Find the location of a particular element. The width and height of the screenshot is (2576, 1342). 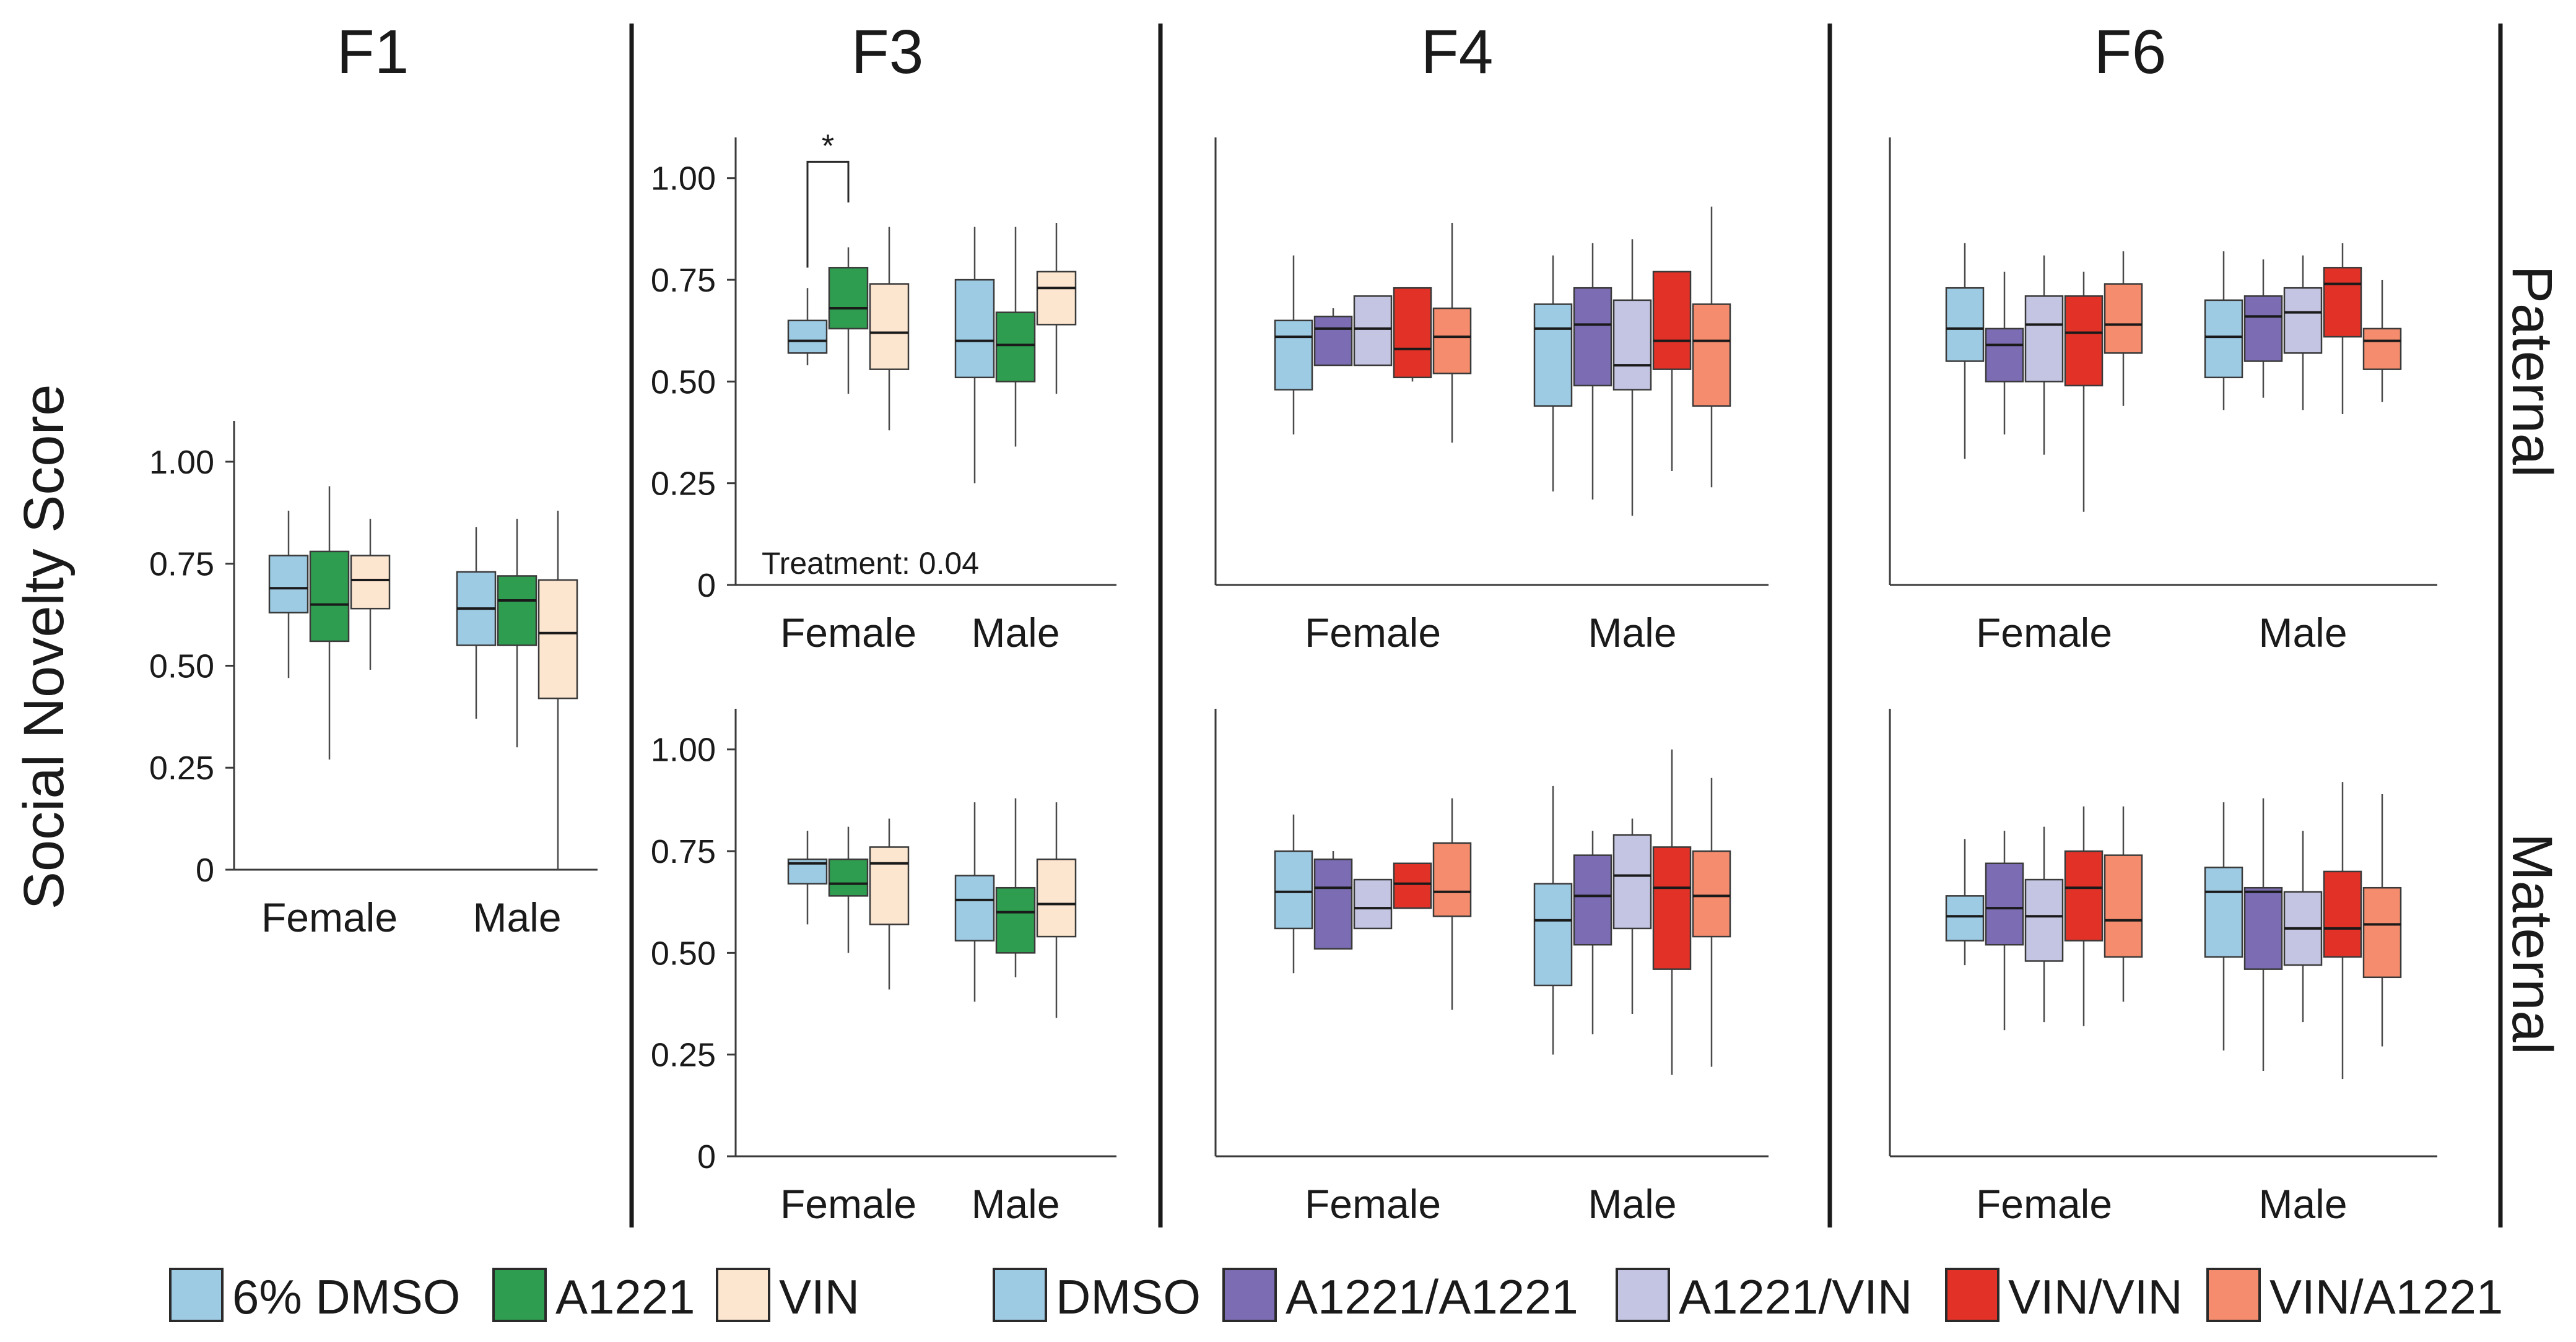

legend-swatch-vin-a1221 is located at coordinates (2233, 1295).